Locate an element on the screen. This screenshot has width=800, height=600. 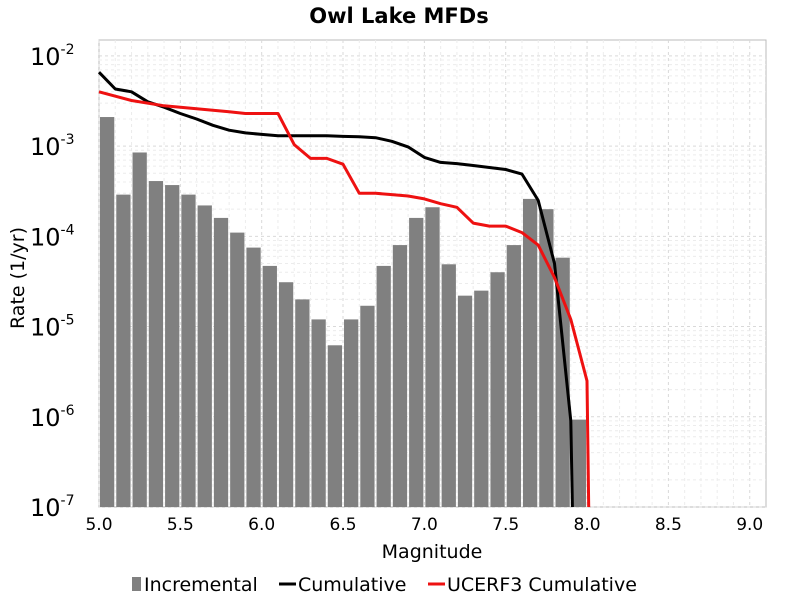
x-tick-label: 5.0 is located at coordinates (98, 525).